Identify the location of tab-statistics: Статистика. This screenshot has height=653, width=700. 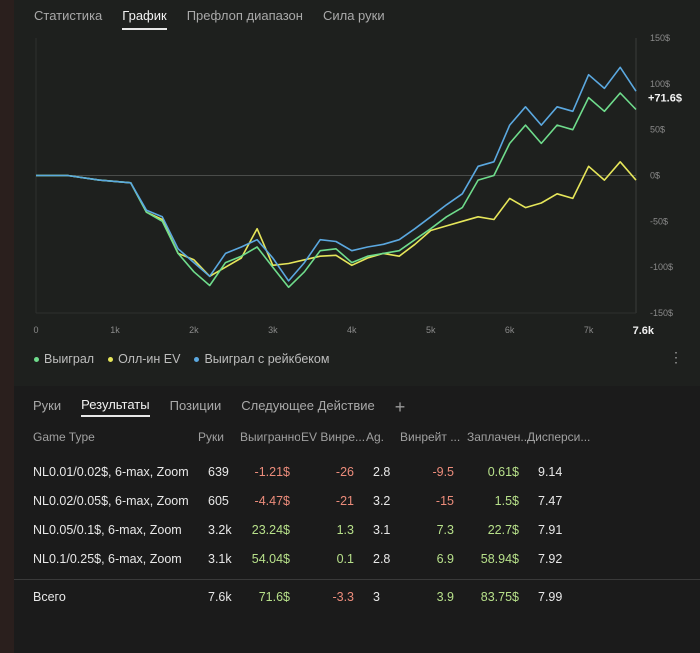
(68, 15).